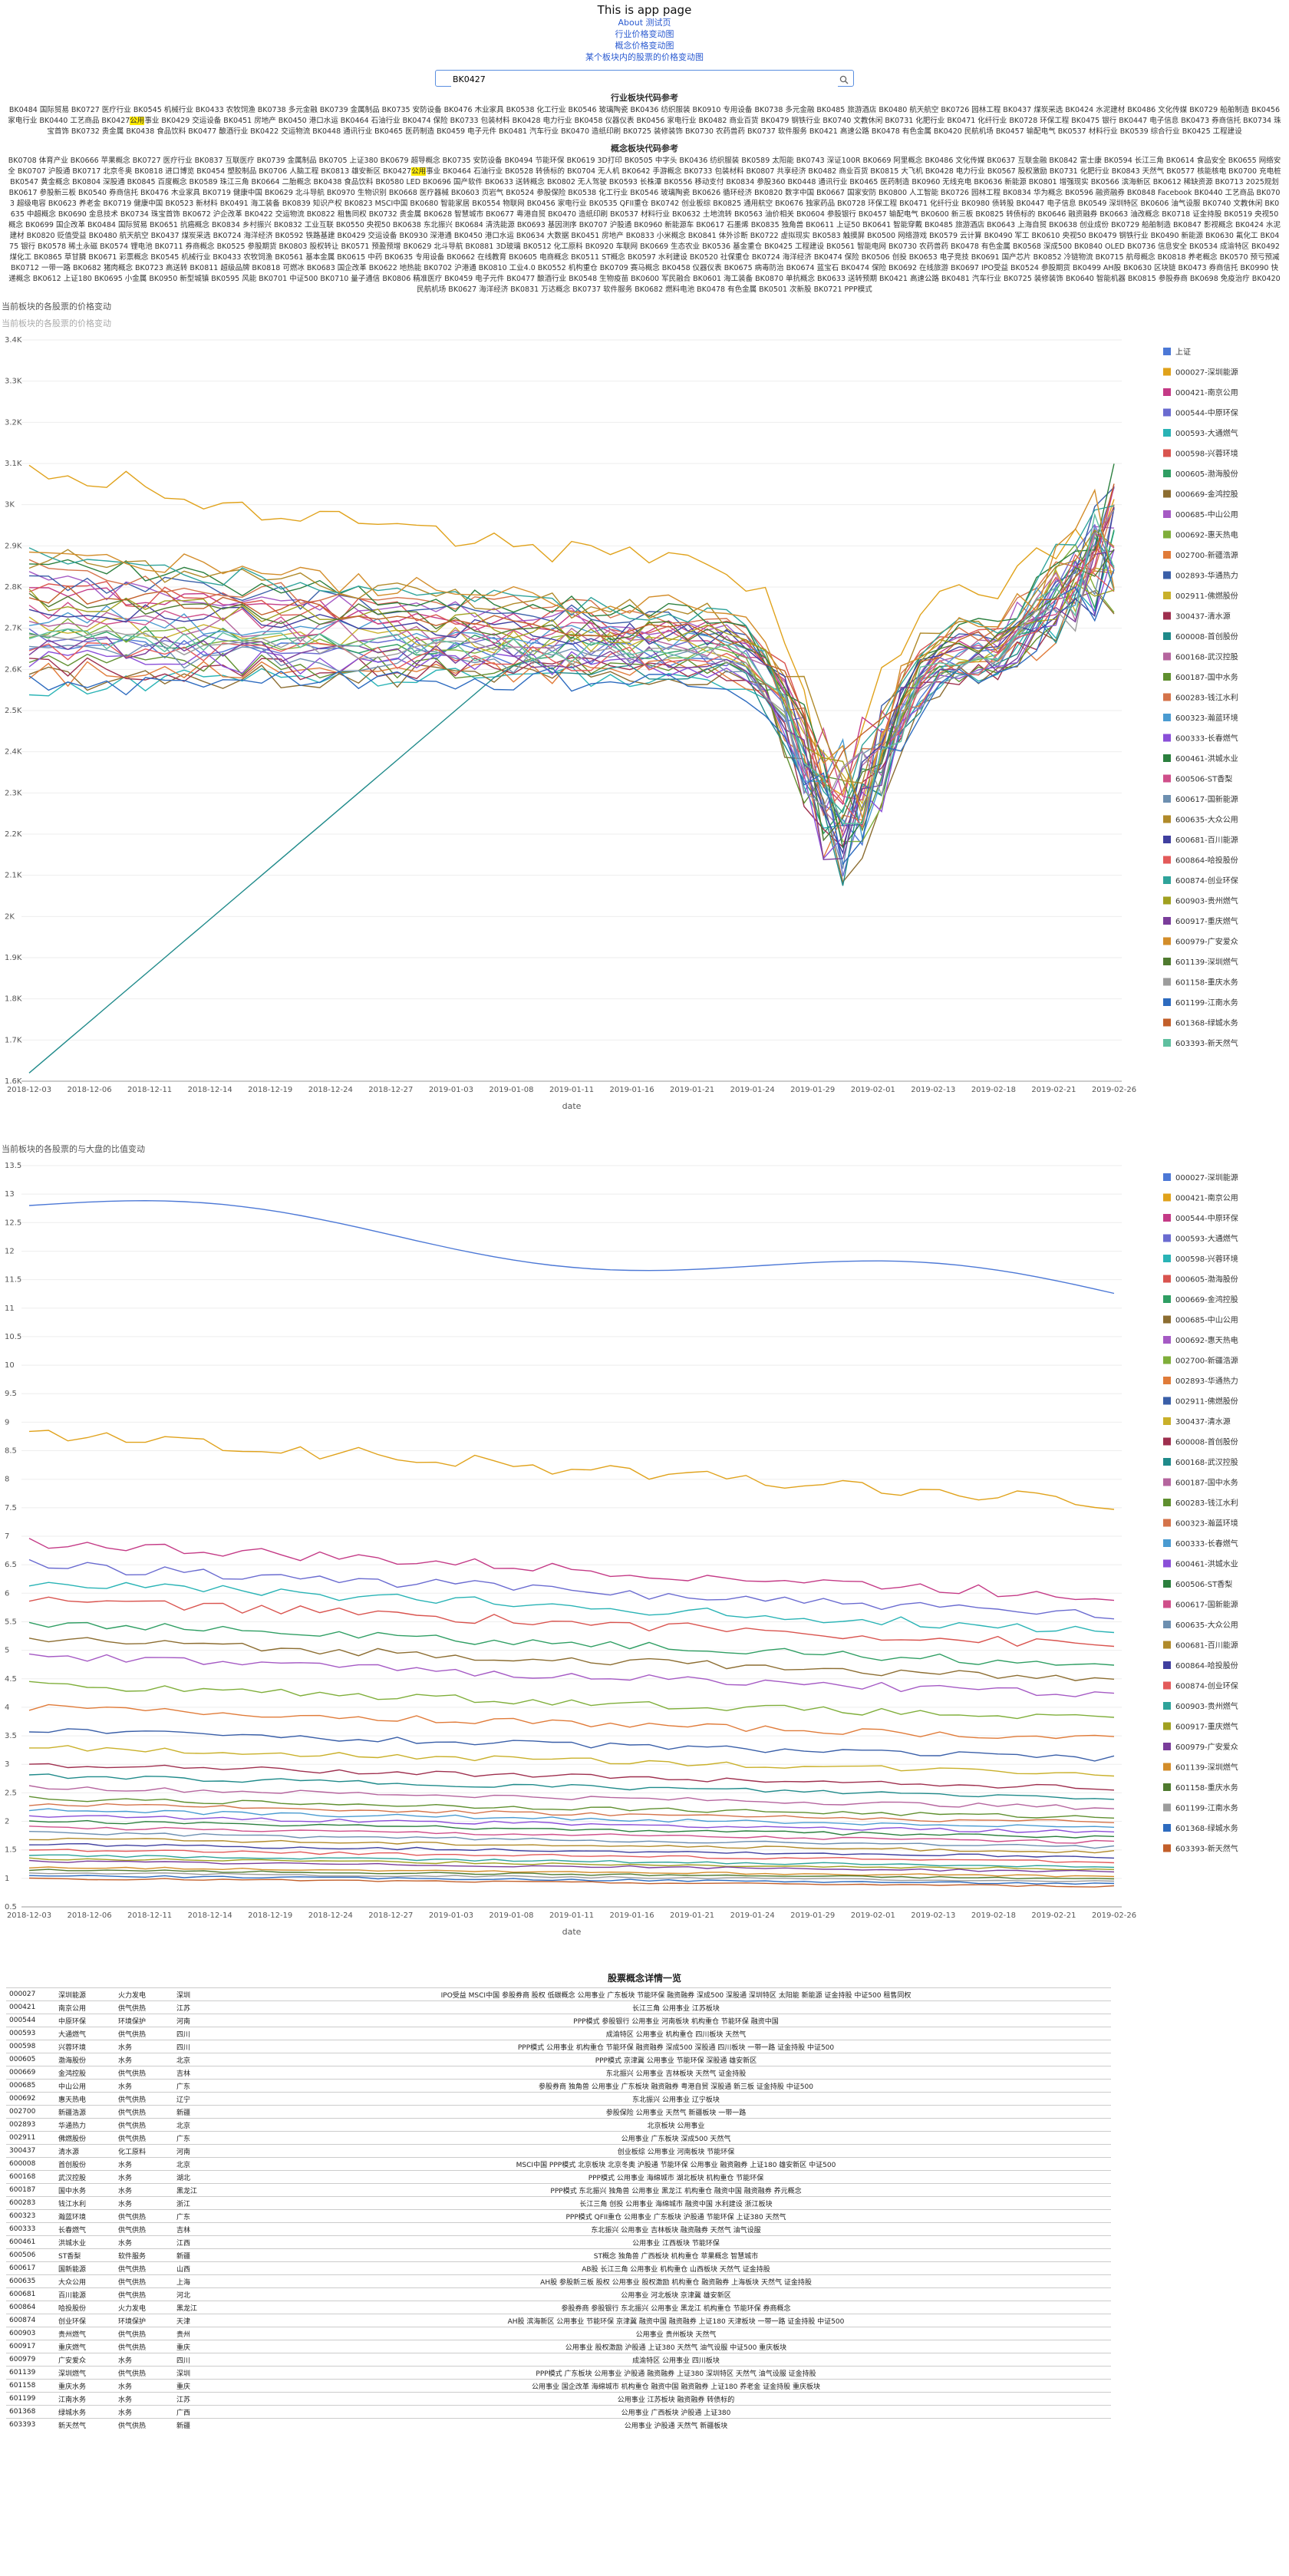 The width and height of the screenshot is (1289, 2576). I want to click on x-tick-label: 2019-01-11, so click(571, 1090).